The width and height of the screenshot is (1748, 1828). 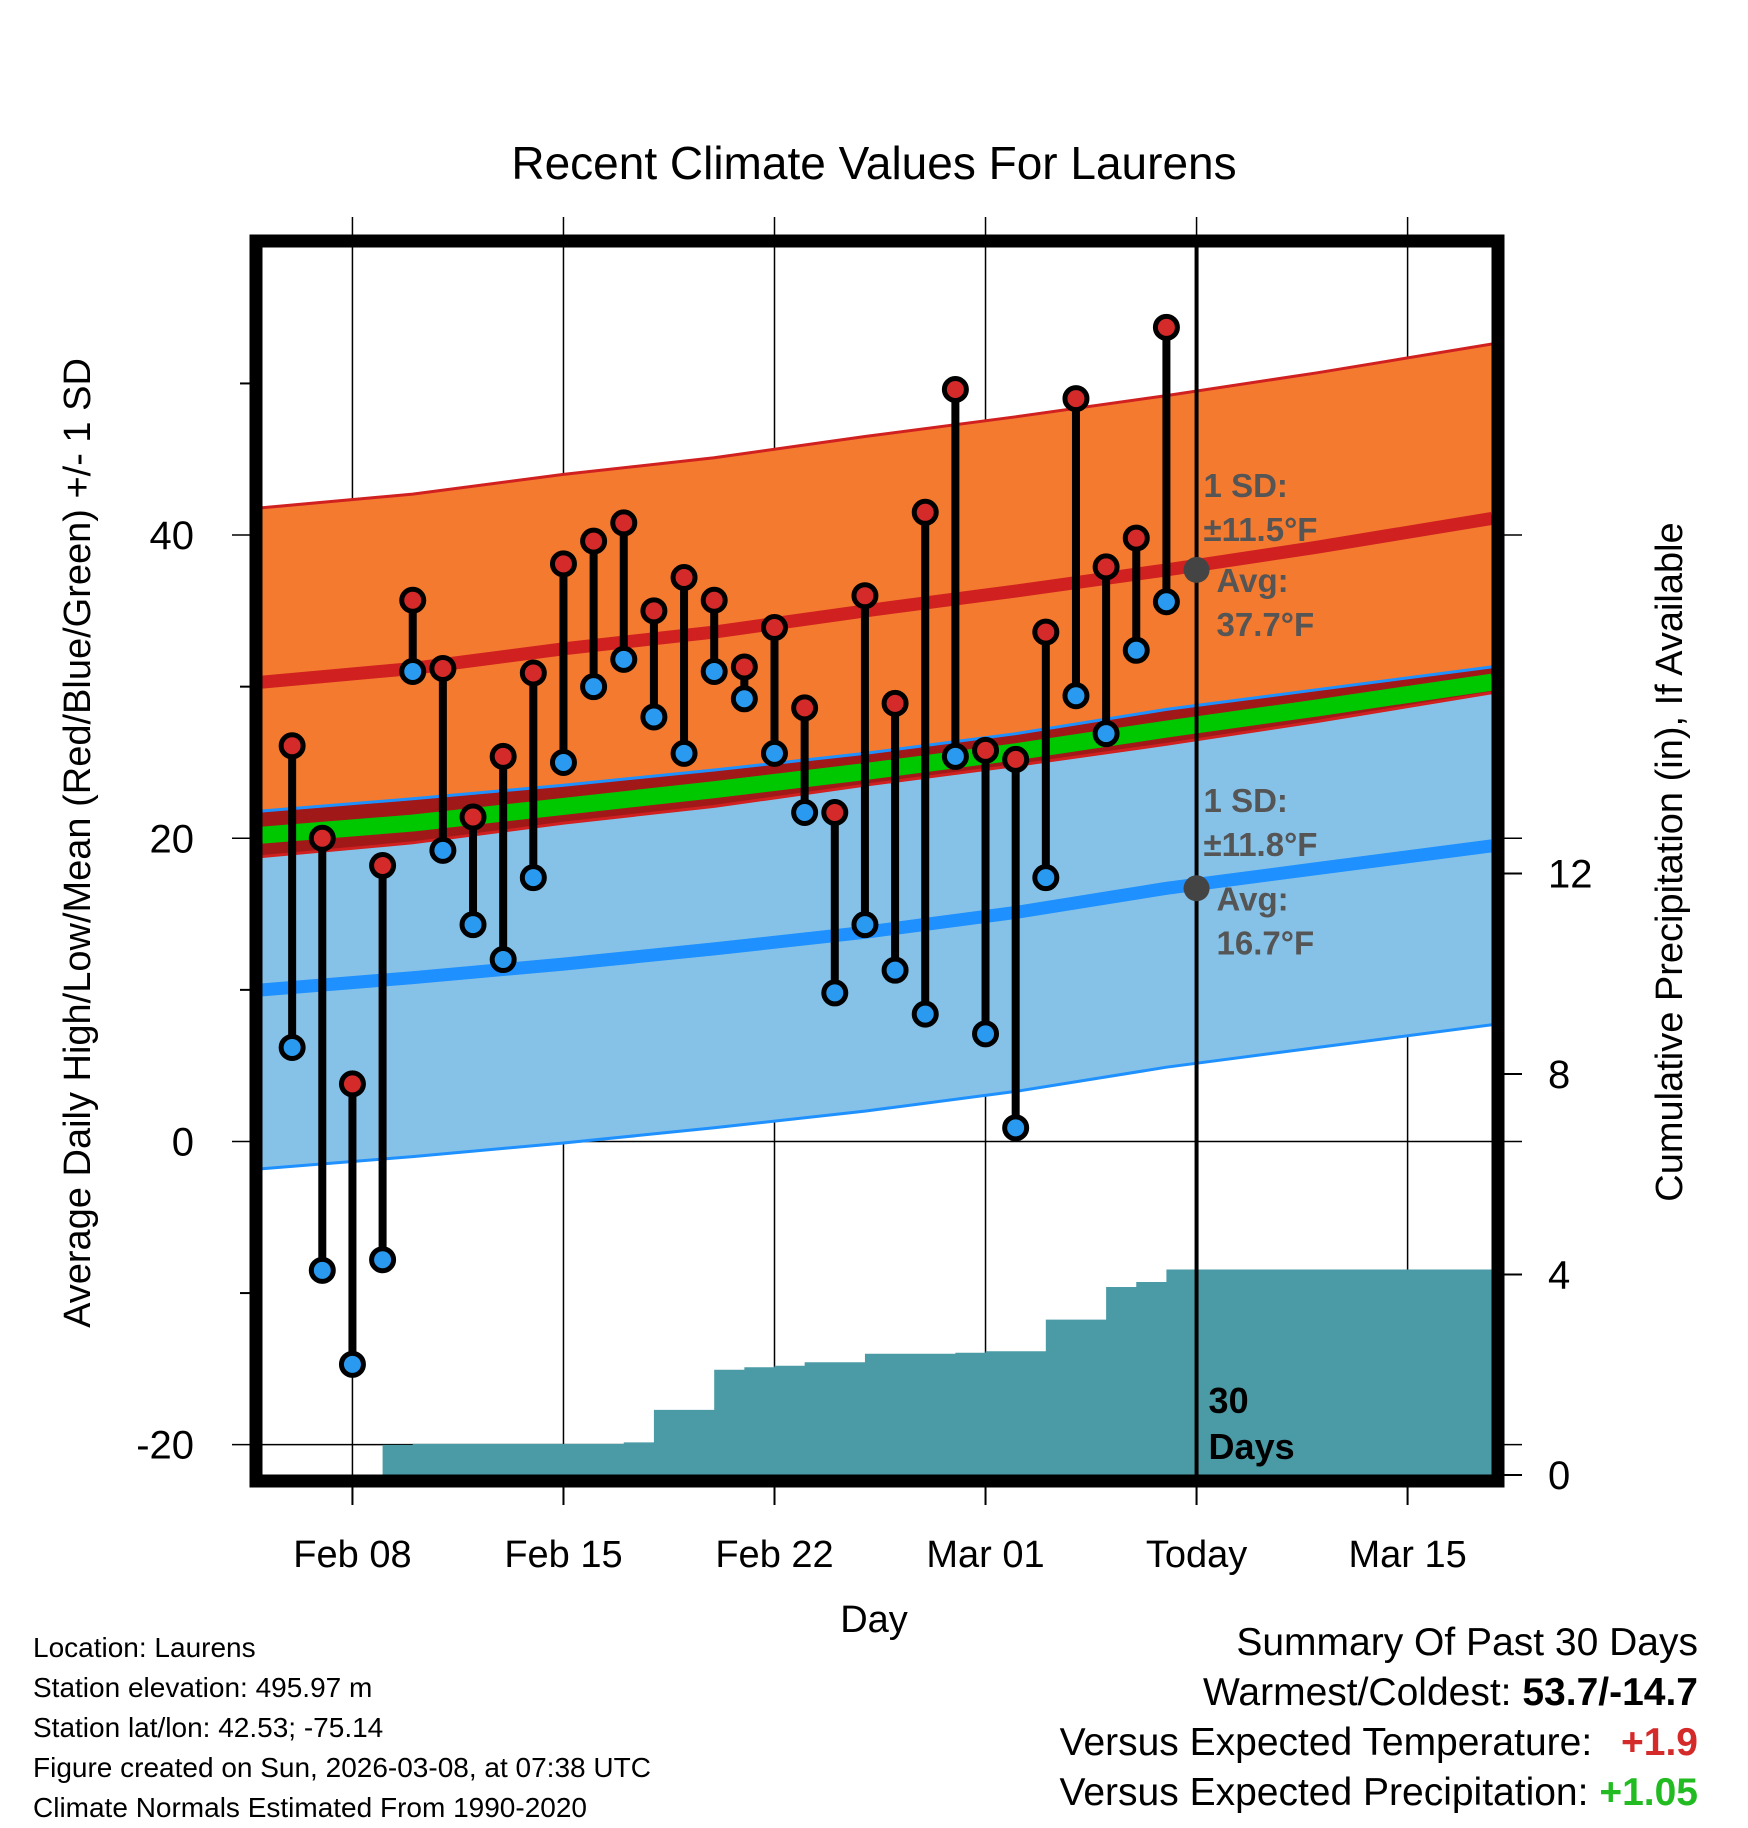 I want to click on low-avg-label: Avg:, so click(x=1253, y=898).